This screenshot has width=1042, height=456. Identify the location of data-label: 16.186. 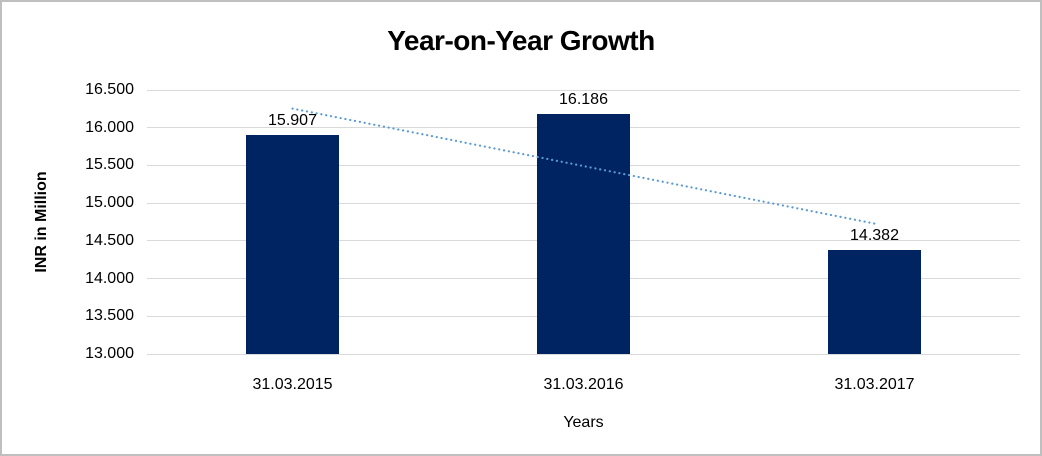
(583, 99).